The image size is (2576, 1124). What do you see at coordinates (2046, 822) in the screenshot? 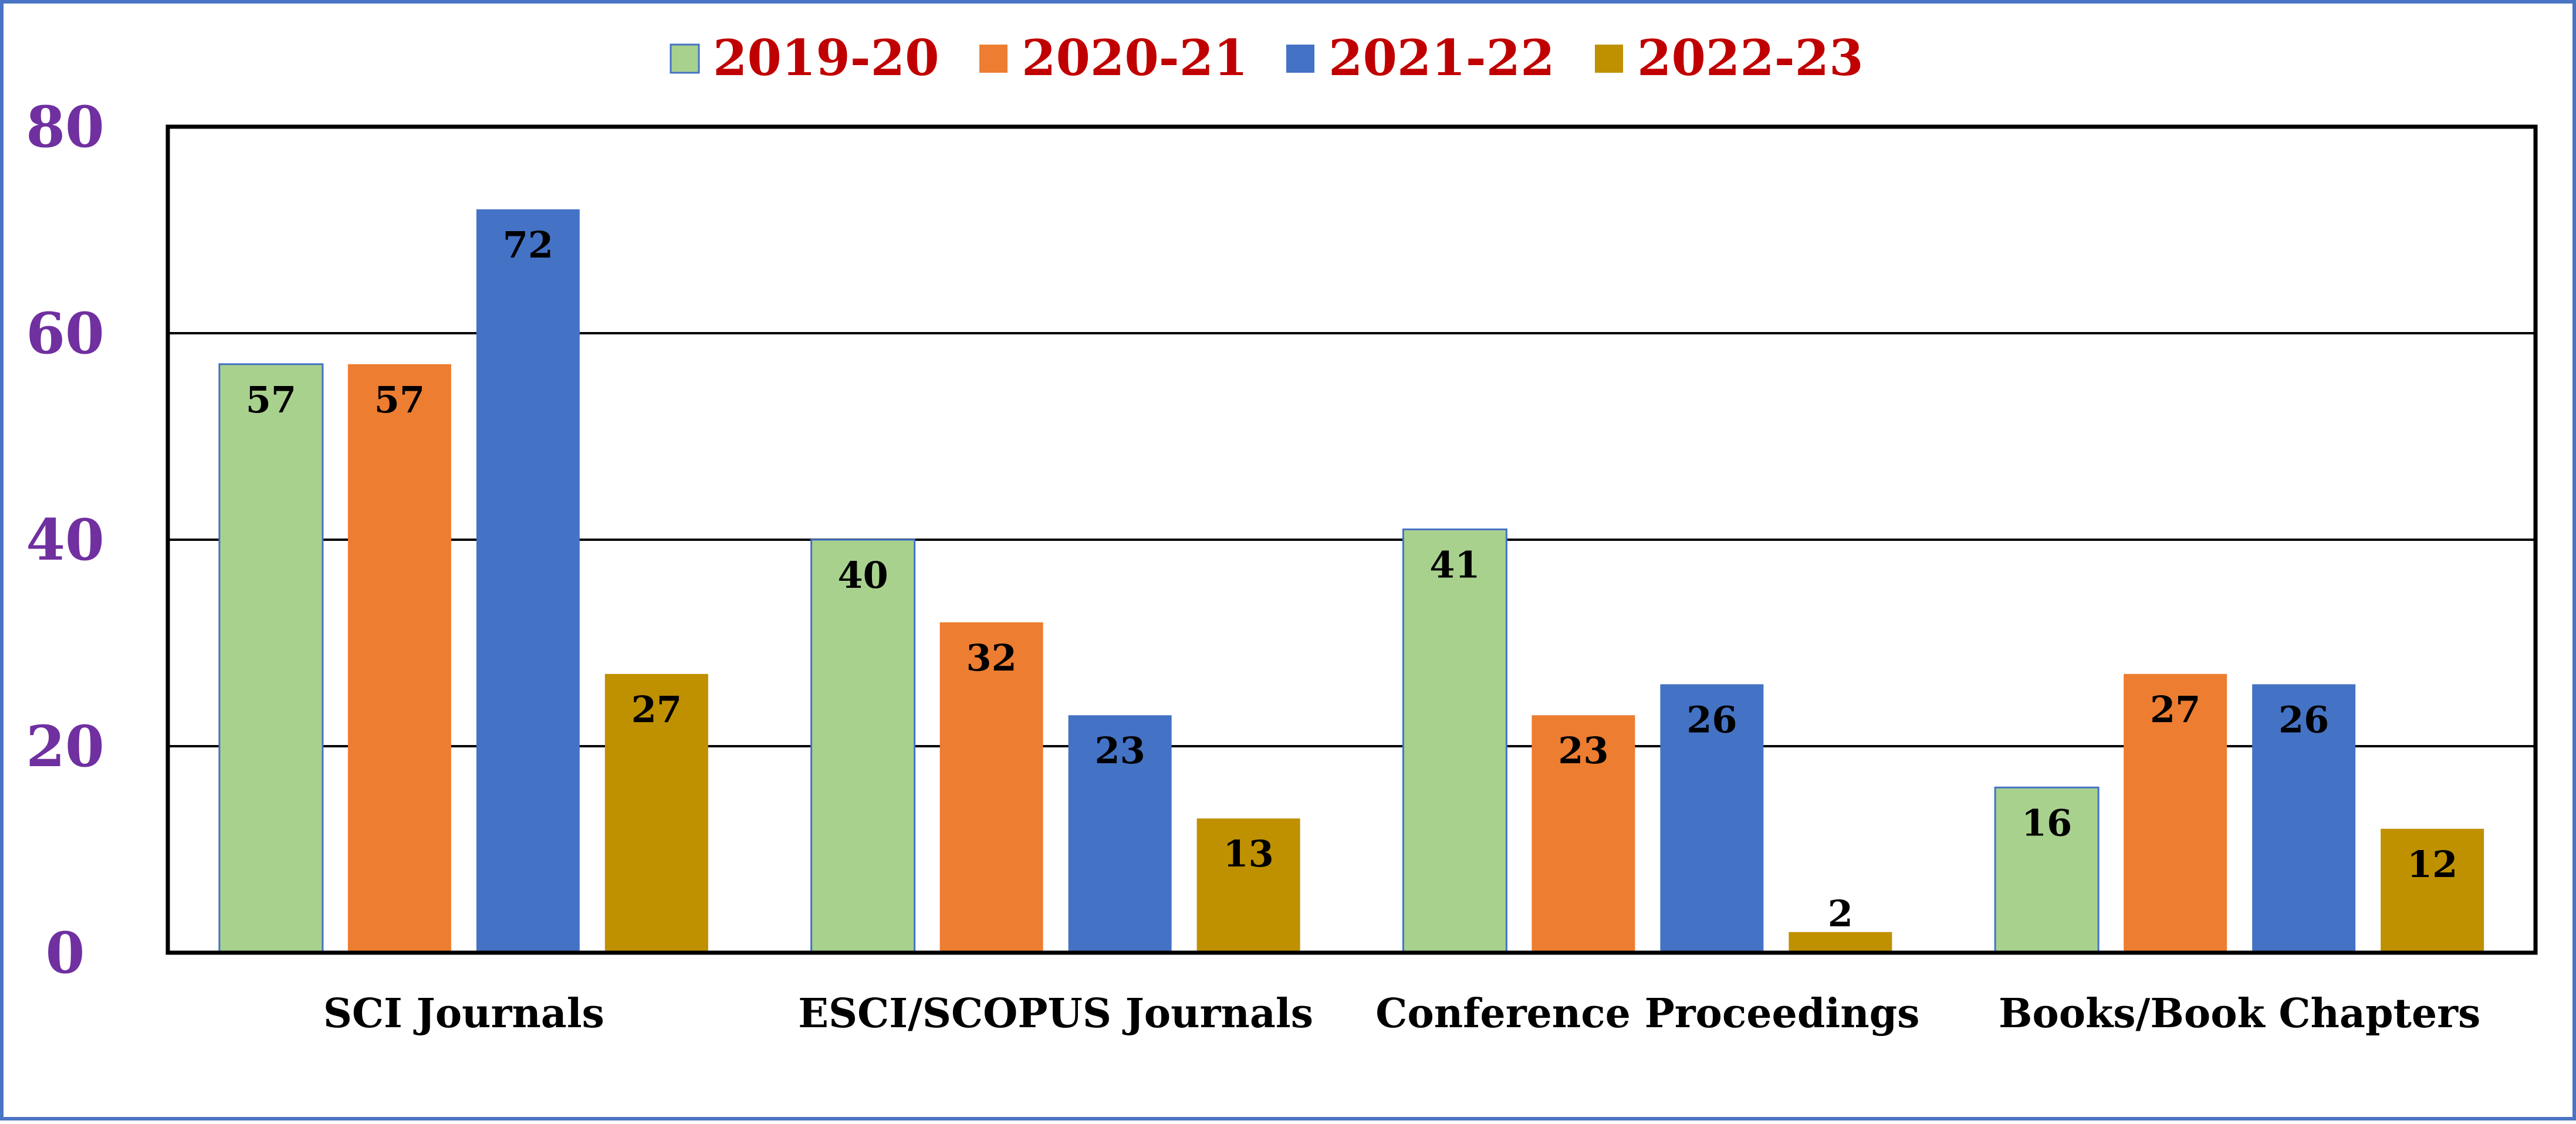
I see `data-label: 16` at bounding box center [2046, 822].